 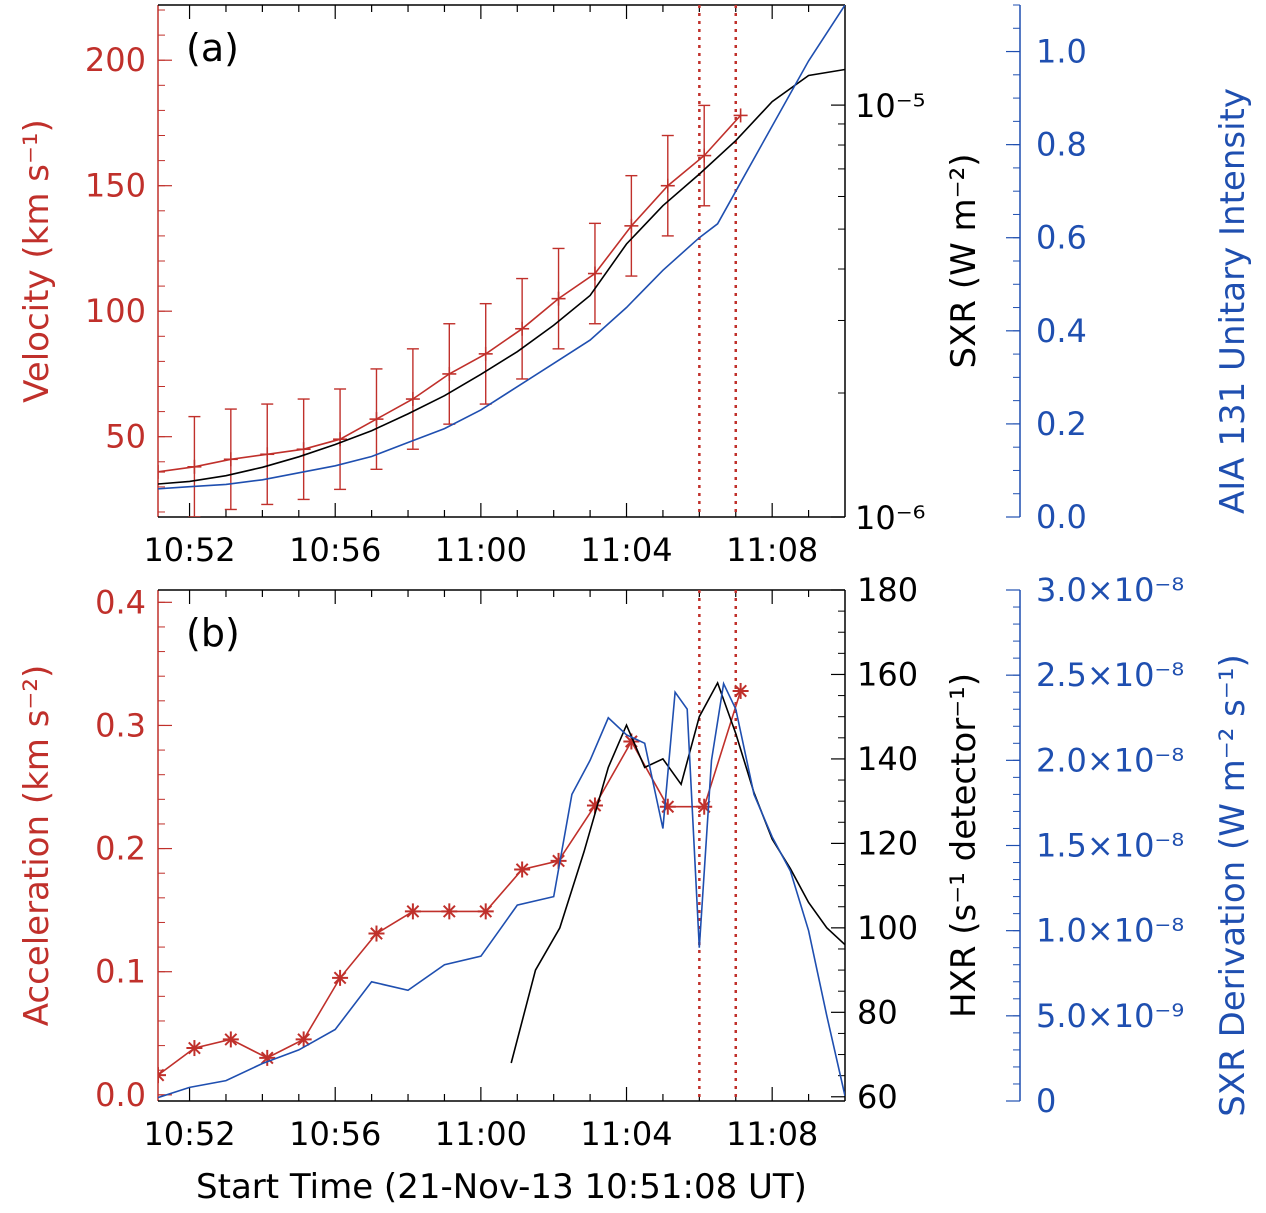 What do you see at coordinates (1061, 331) in the screenshot?
I see `right2-tick-label: 0.4` at bounding box center [1061, 331].